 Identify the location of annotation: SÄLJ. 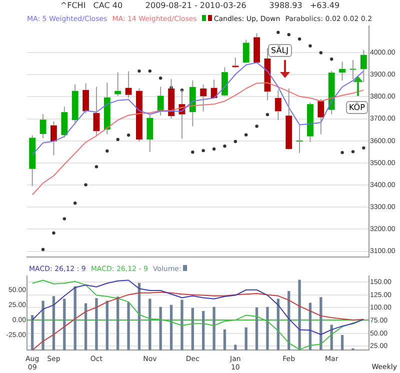
(280, 50).